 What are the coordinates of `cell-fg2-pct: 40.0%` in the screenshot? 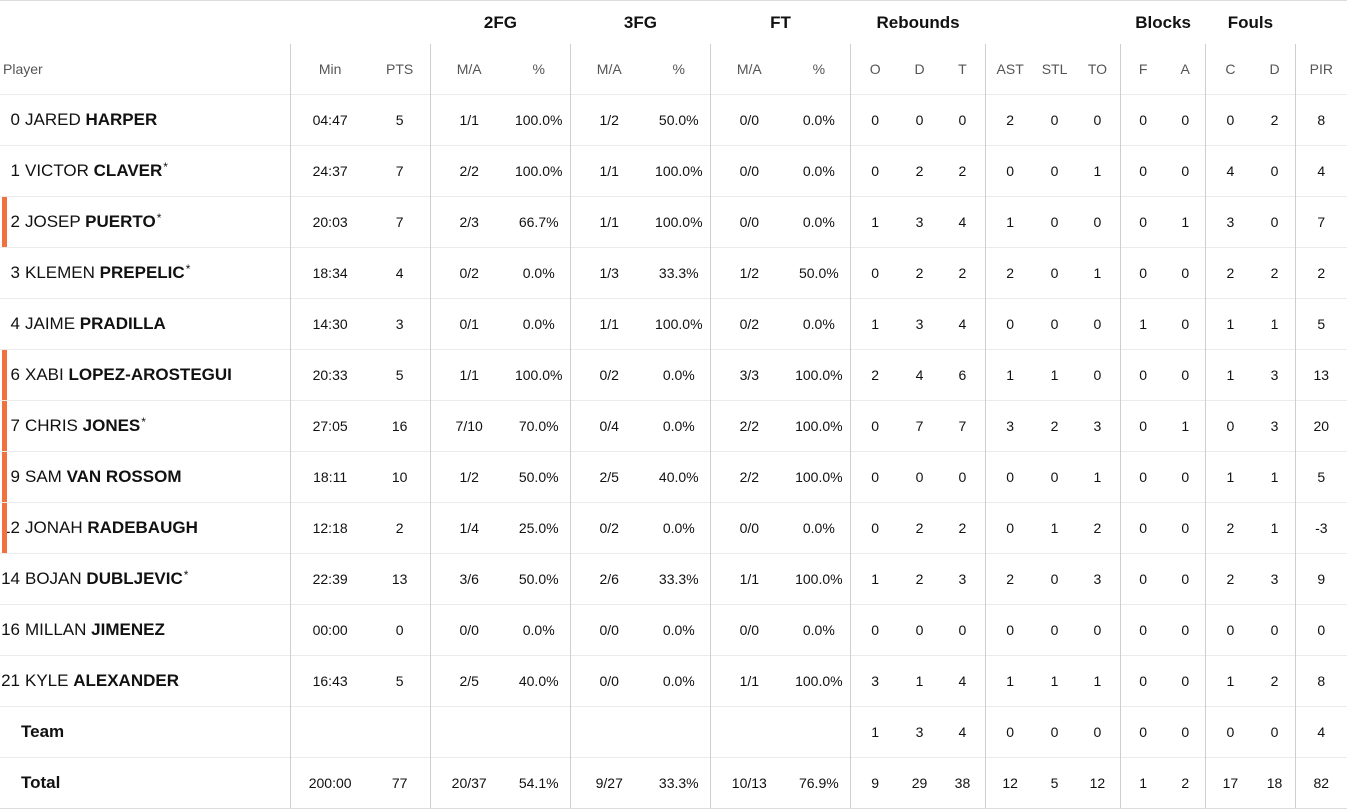 It's located at (539, 681).